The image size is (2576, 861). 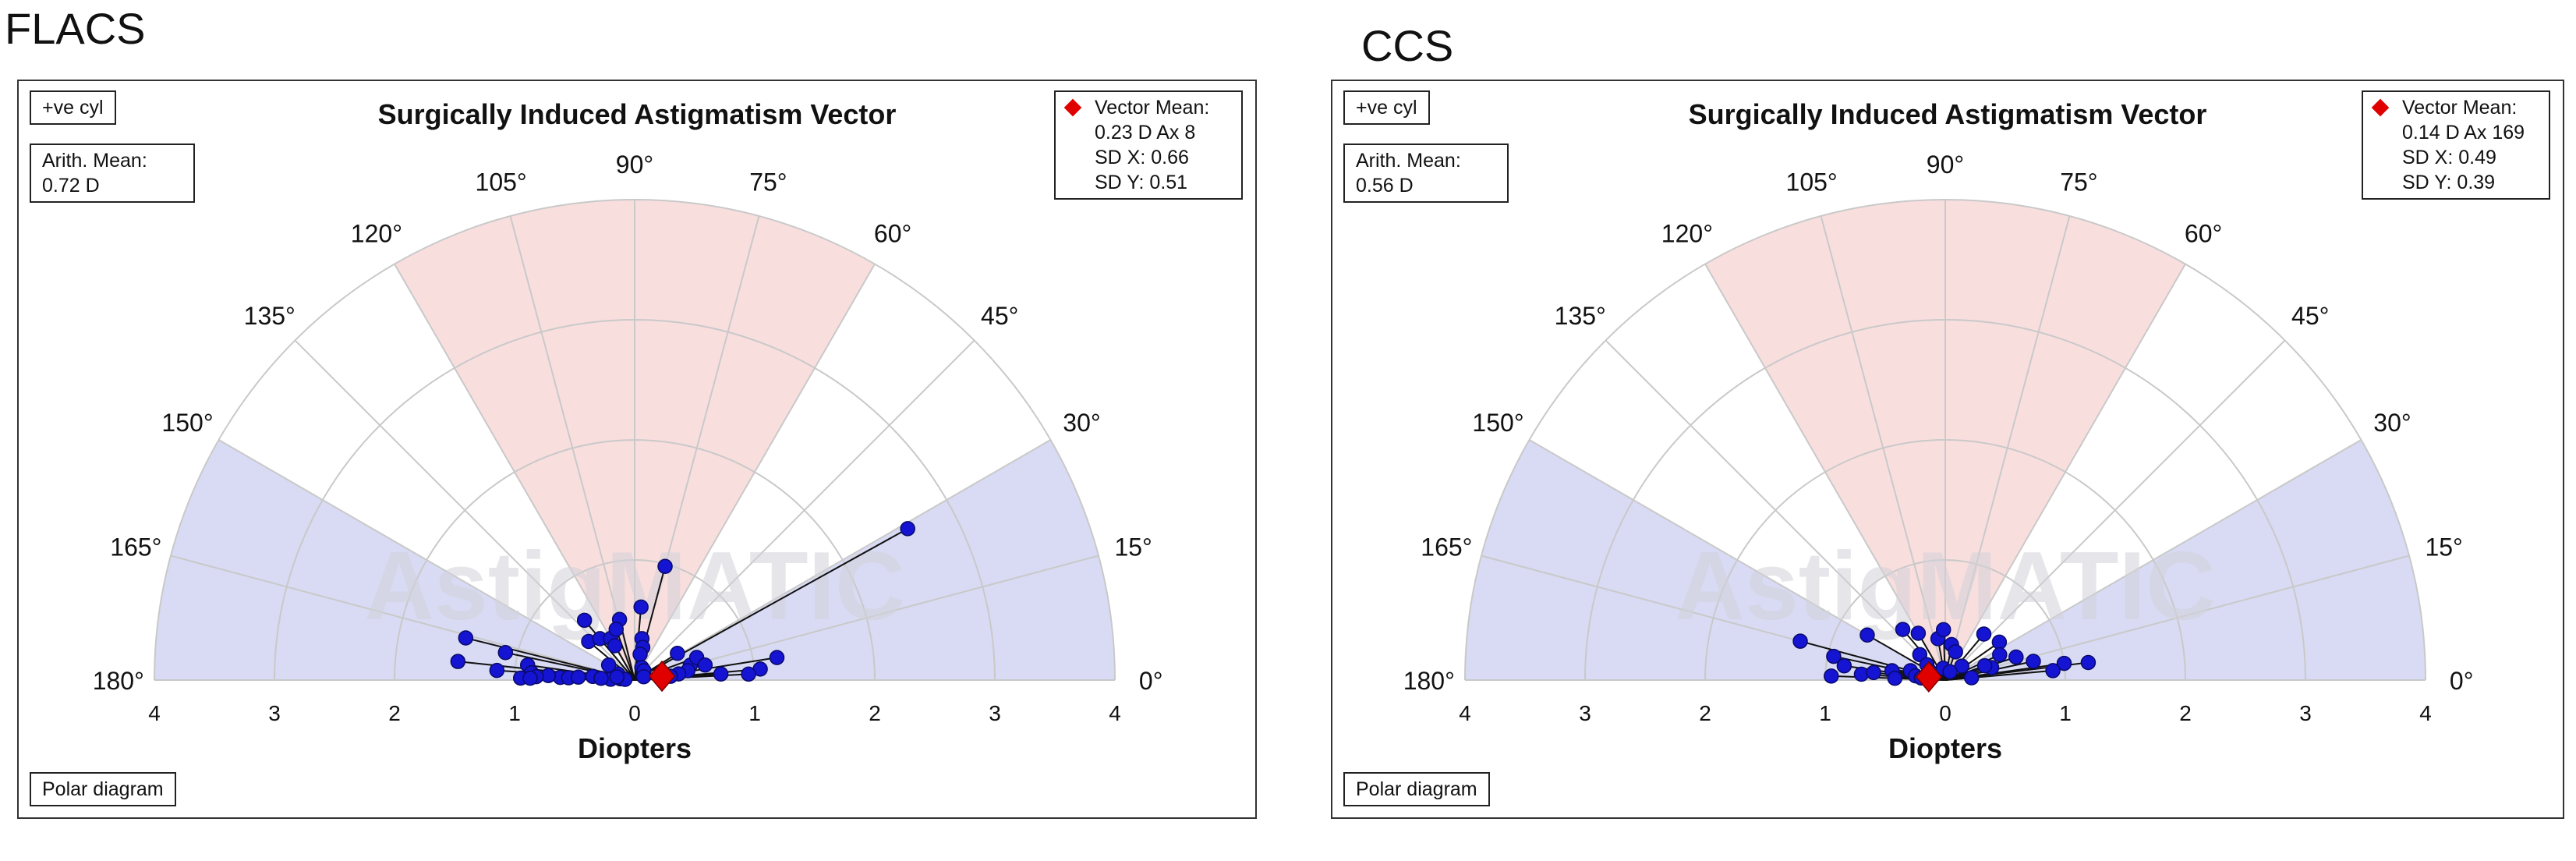 What do you see at coordinates (135, 547) in the screenshot?
I see `angle-tick-label: 165°` at bounding box center [135, 547].